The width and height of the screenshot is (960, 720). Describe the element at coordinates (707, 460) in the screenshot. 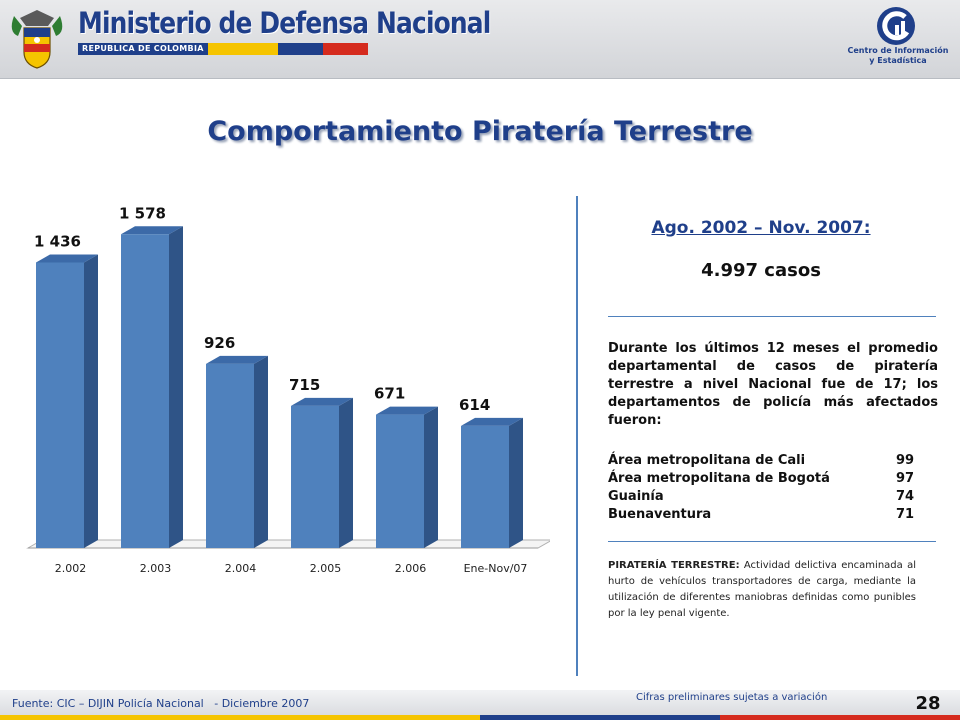

I see `department-name: Área metropolitana de Cali` at that location.